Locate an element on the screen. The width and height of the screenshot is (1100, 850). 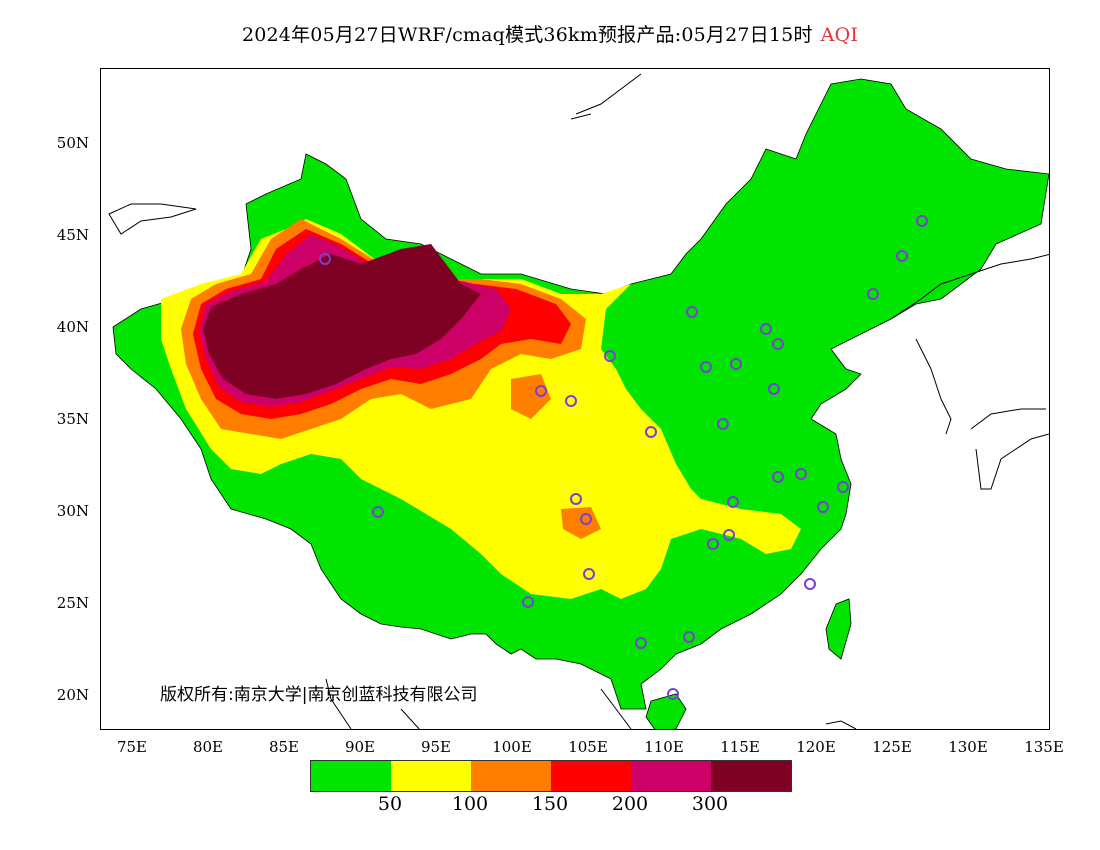
lon-tick: 115E is located at coordinates (740, 747).